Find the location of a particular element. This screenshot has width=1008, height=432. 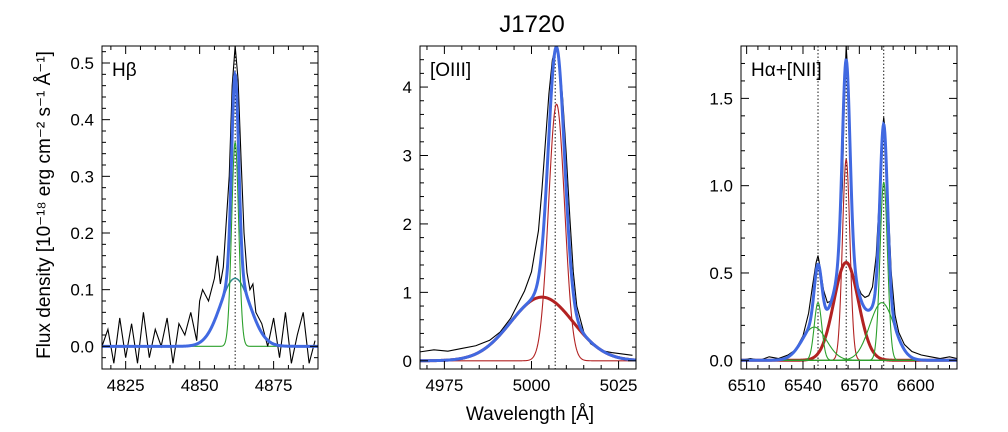

y-tick-label-hbeta-4: 0.4 is located at coordinates (82, 120).